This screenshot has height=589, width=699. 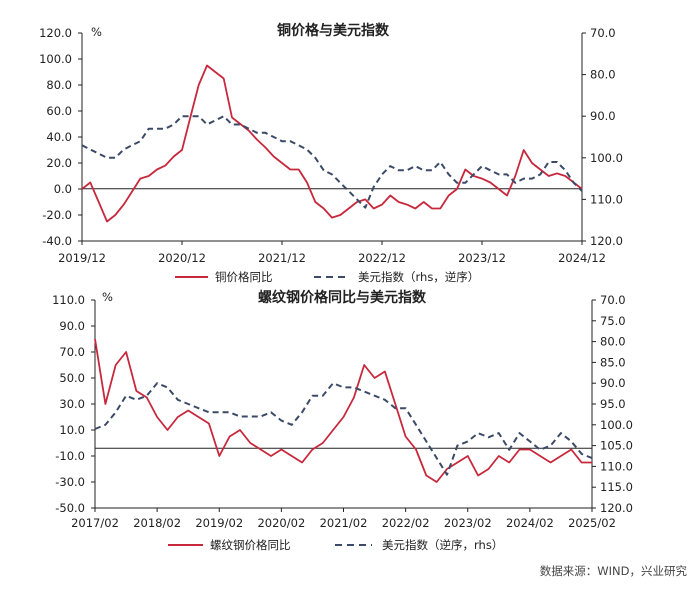 I want to click on left-tick-label: 0.0, so click(x=63, y=189).